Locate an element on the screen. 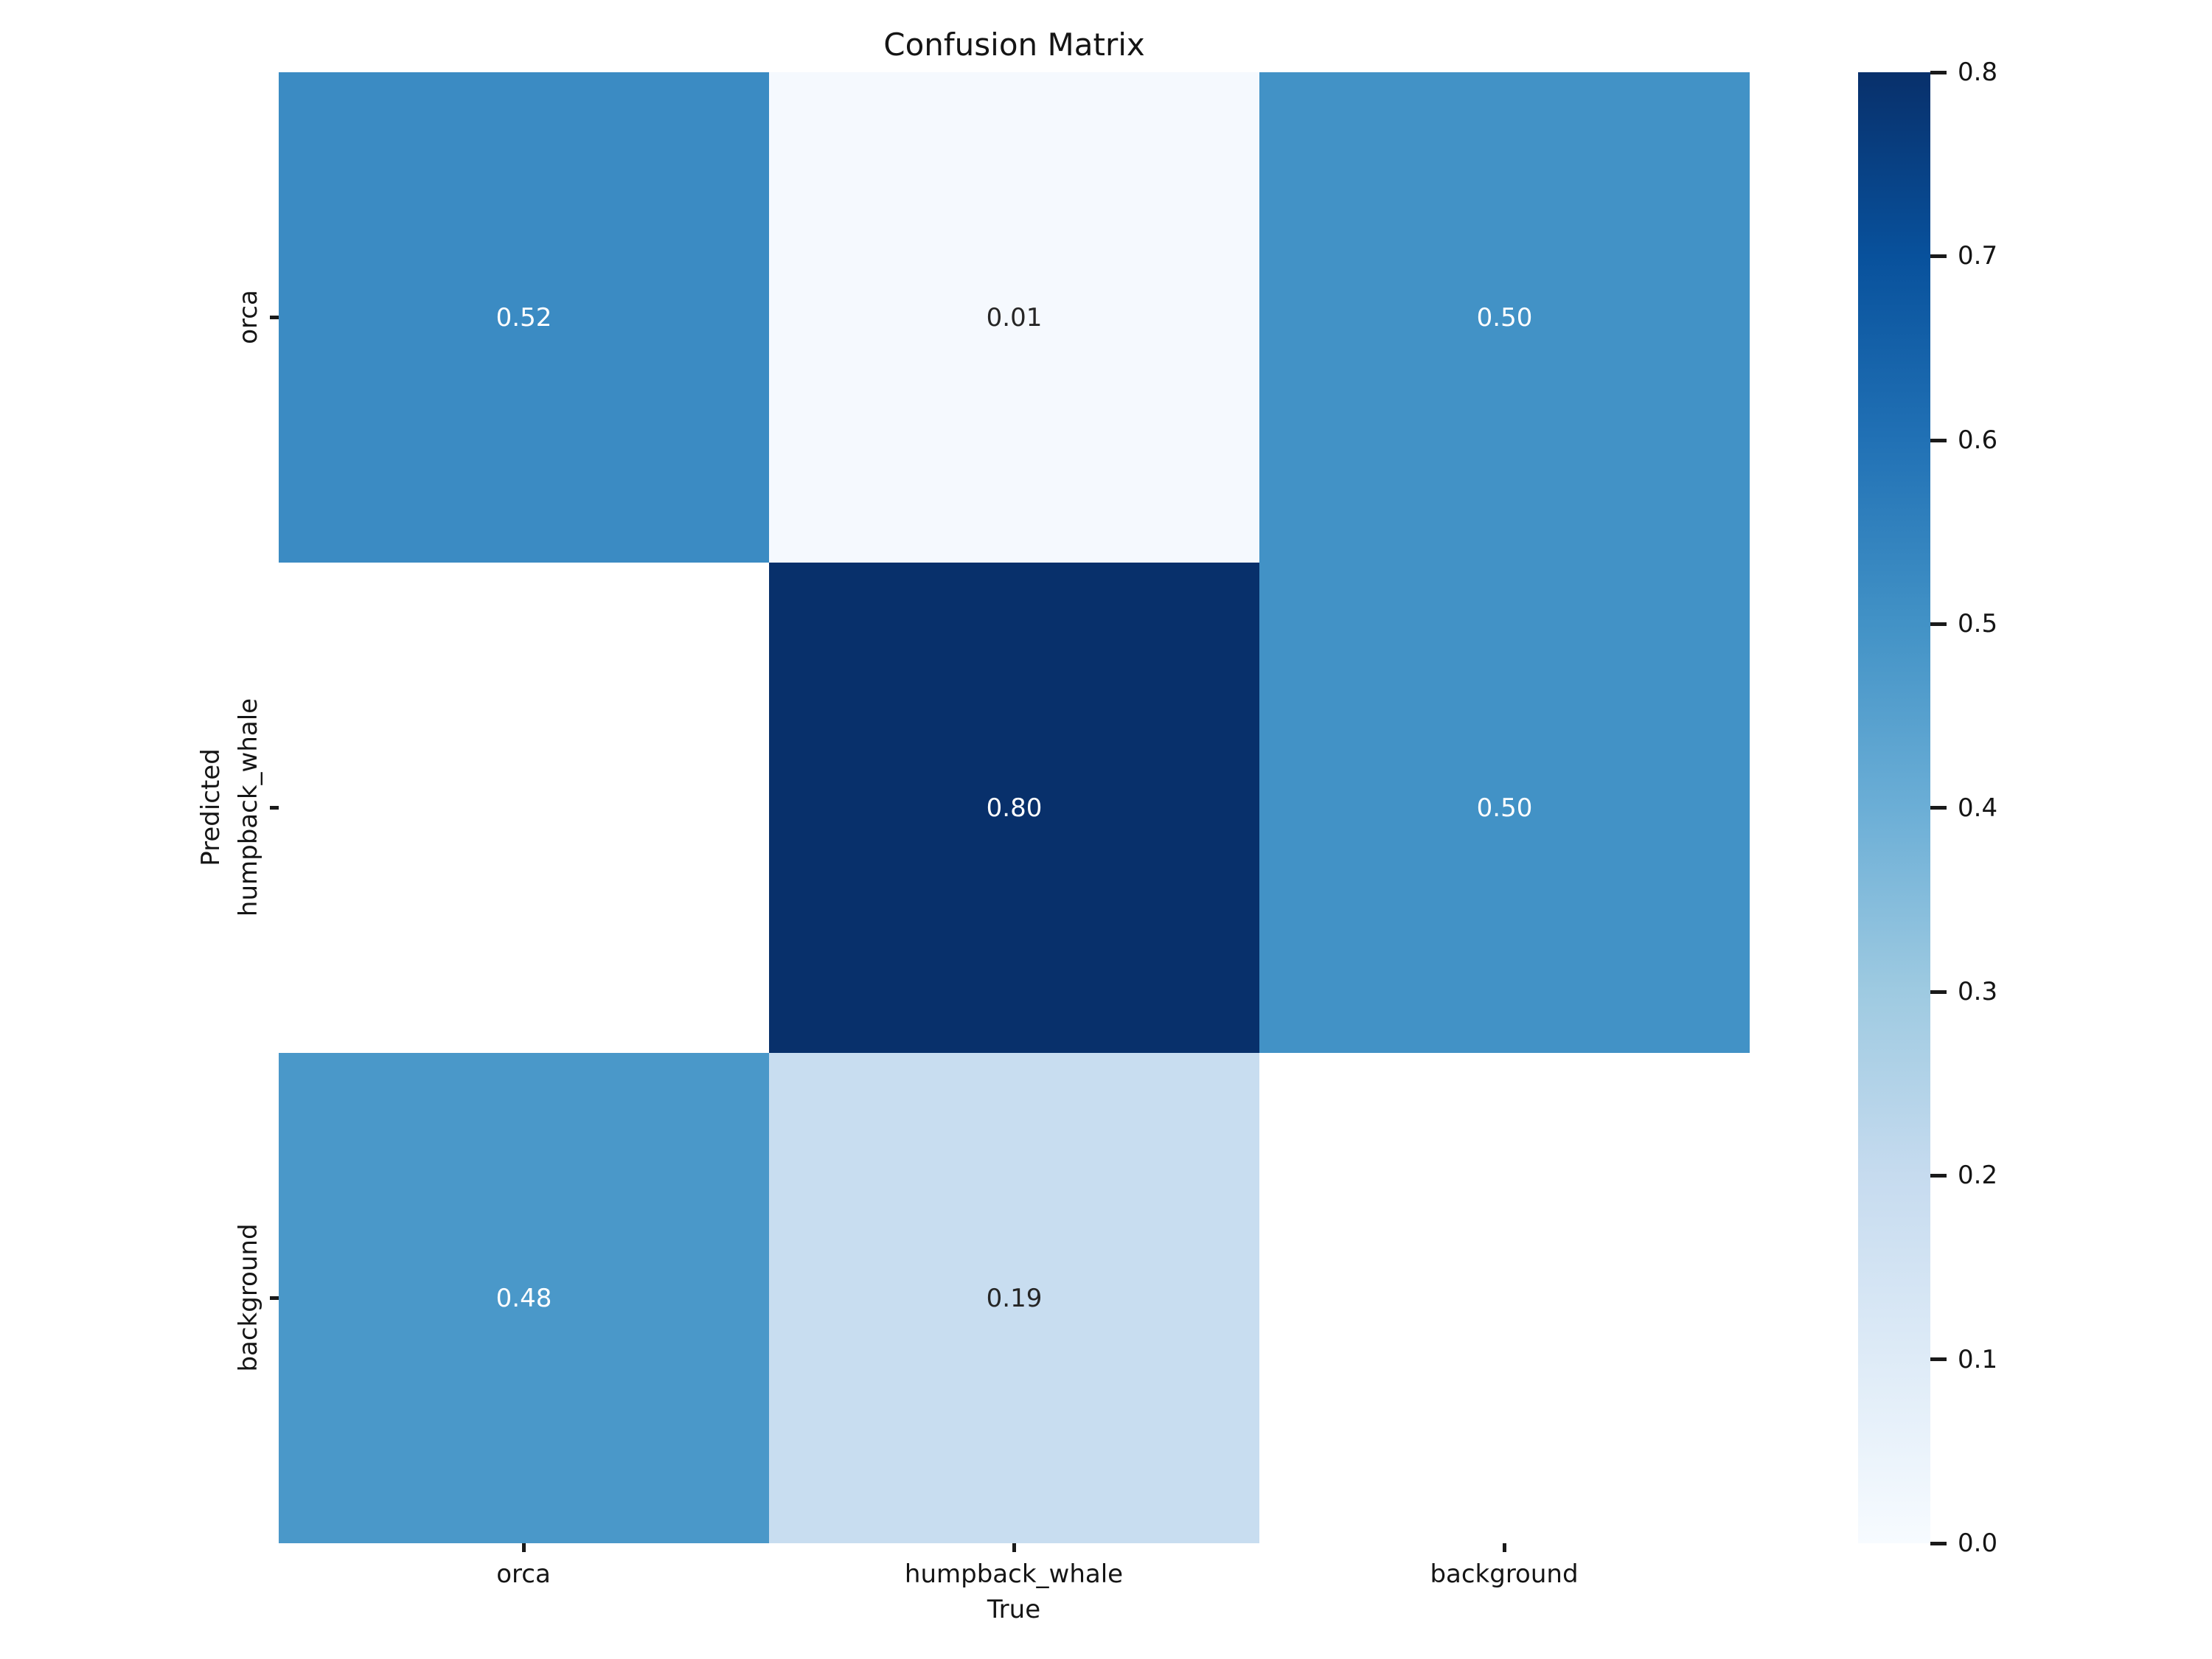 This screenshot has width=2212, height=1659. cell-value: 0.52 is located at coordinates (523, 317).